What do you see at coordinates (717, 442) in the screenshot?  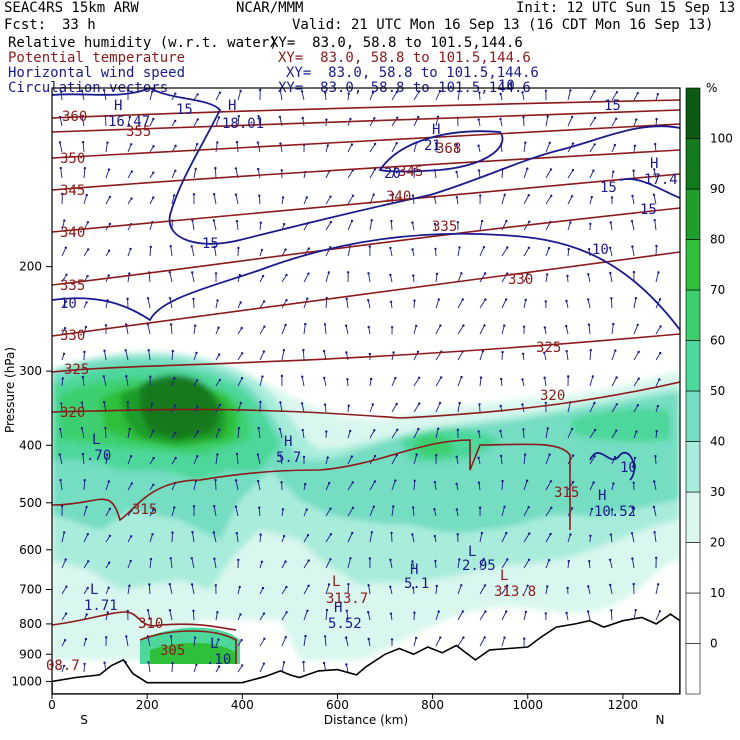 I see `colorbar-level-label: 40` at bounding box center [717, 442].